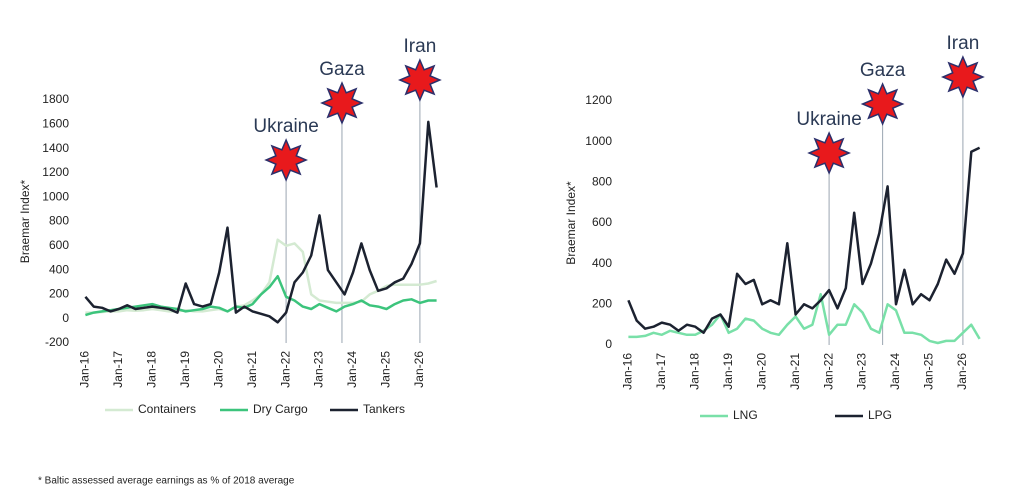 The image size is (1031, 492). What do you see at coordinates (167, 409) in the screenshot?
I see `legend-label: Containers` at bounding box center [167, 409].